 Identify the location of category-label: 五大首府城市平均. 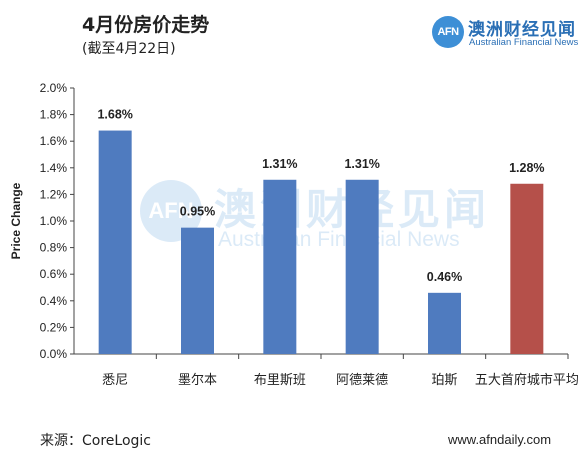
(527, 380).